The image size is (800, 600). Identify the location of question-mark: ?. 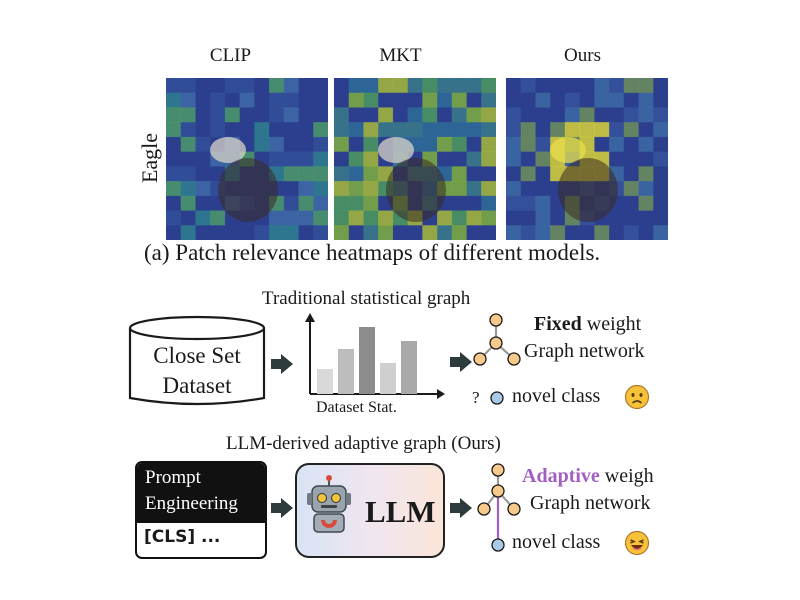
(476, 397).